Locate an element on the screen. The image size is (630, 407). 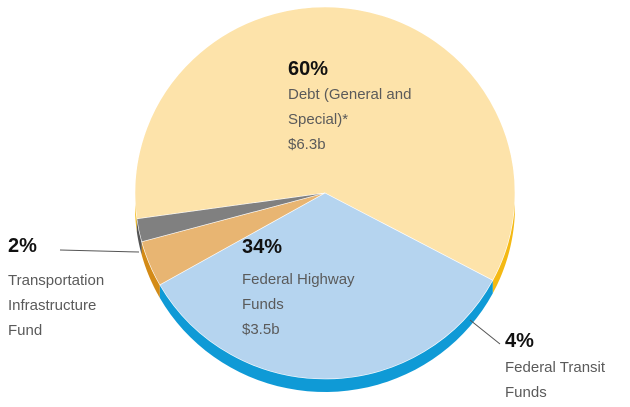
value-label: 34% is located at coordinates (262, 247).